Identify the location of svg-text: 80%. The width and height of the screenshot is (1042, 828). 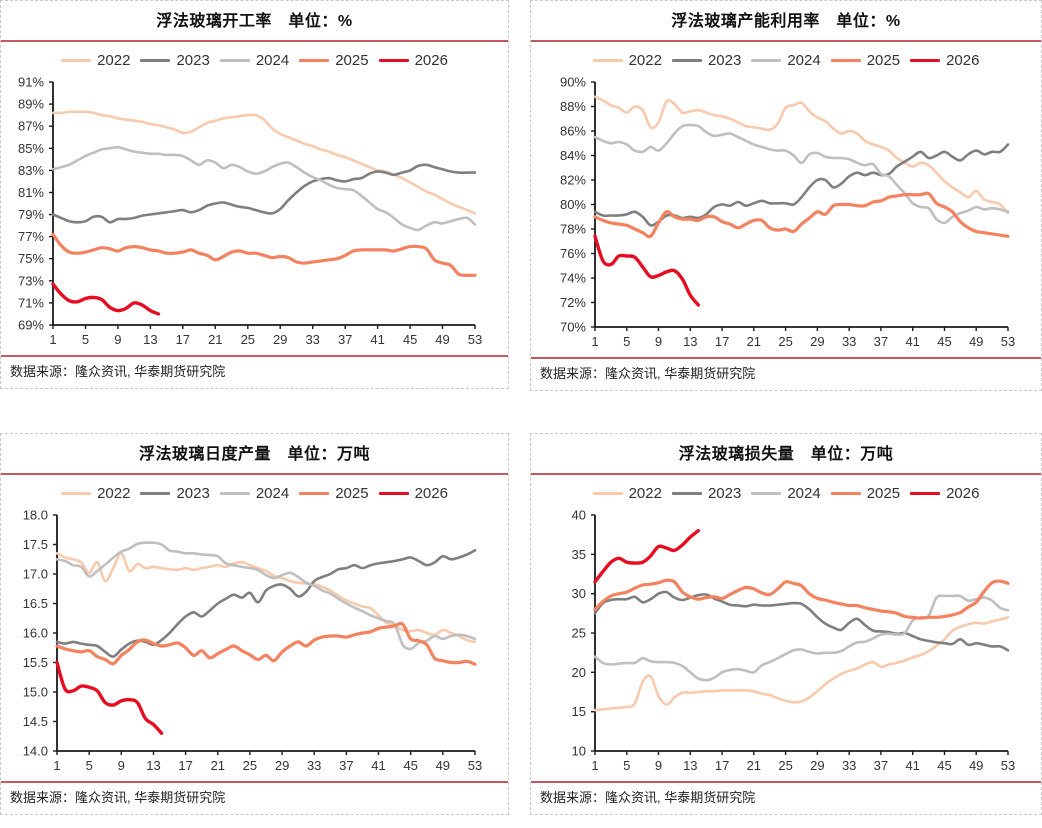
(573, 204).